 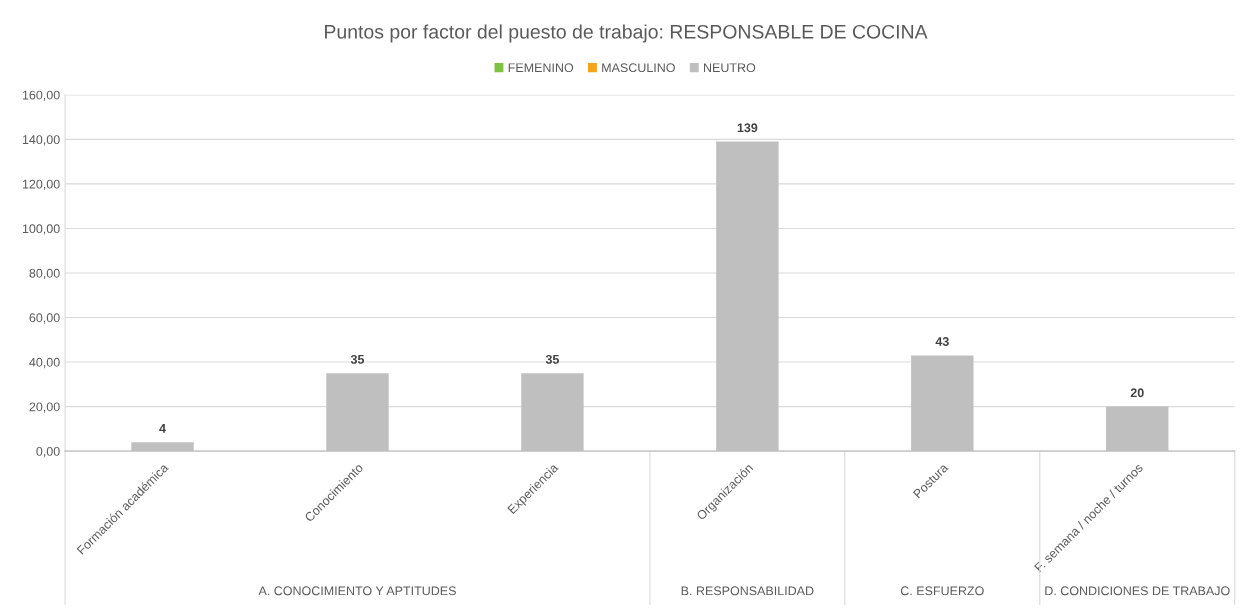 I want to click on legend-label: MASCULINO, so click(x=638, y=68).